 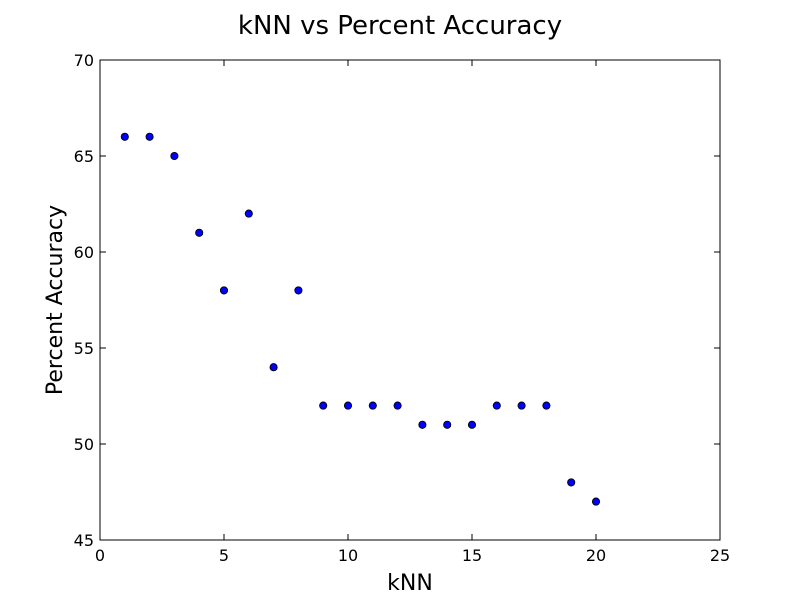 I want to click on y-tick-label: 45, so click(x=84, y=540).